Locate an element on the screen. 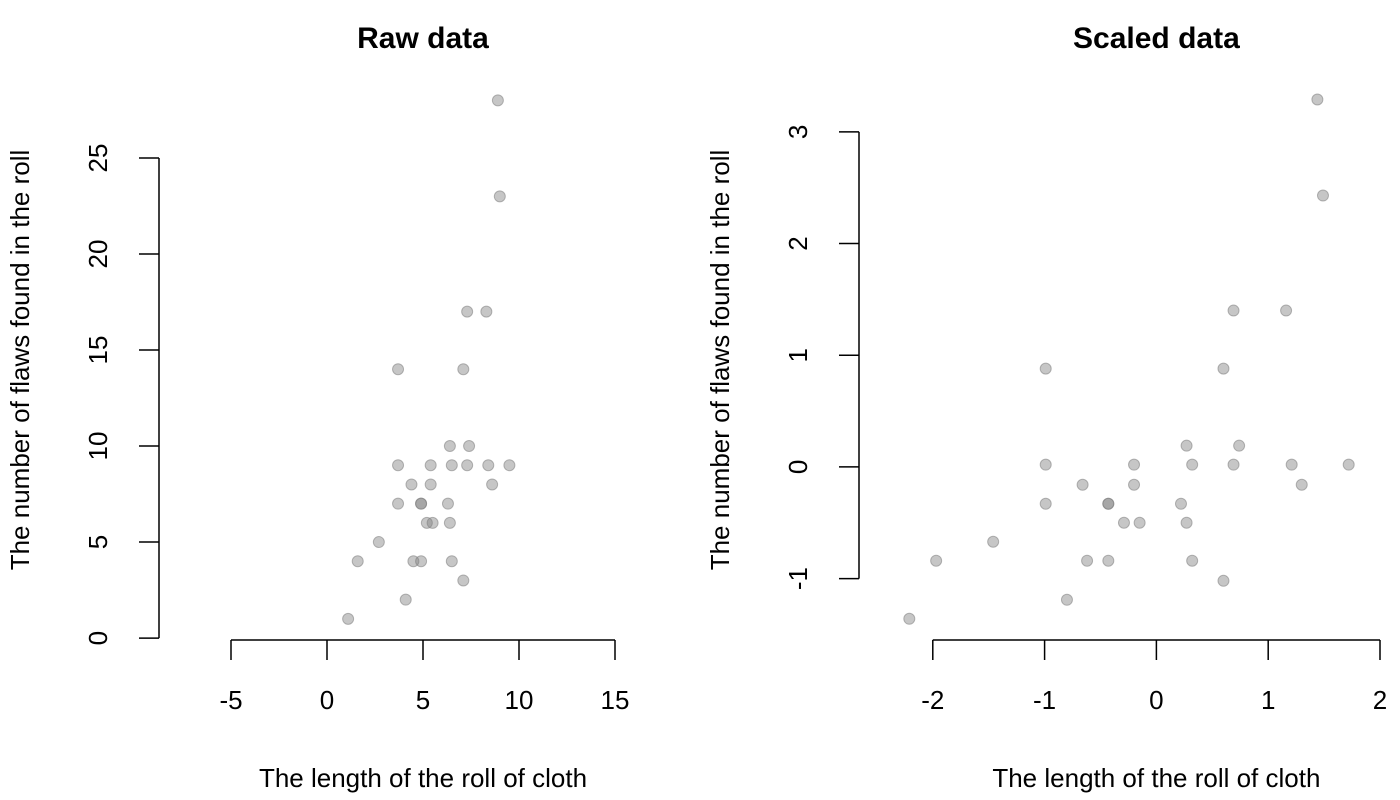 This screenshot has width=1400, height=800. x-tick-label: 10 is located at coordinates (519, 700).